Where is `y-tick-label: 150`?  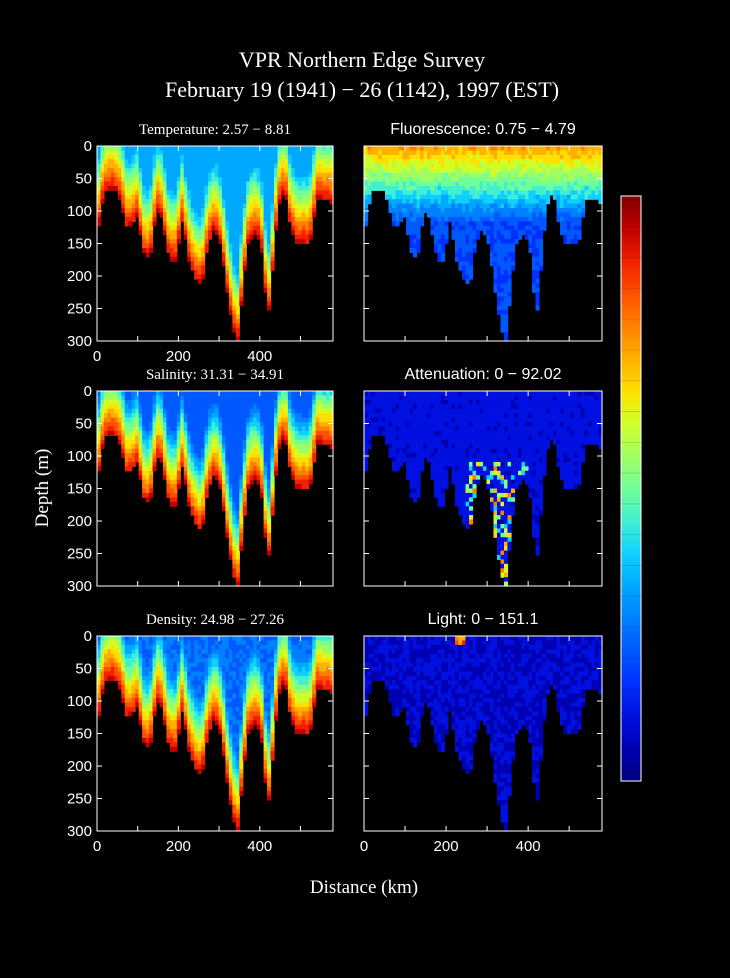
y-tick-label: 150 is located at coordinates (79, 244).